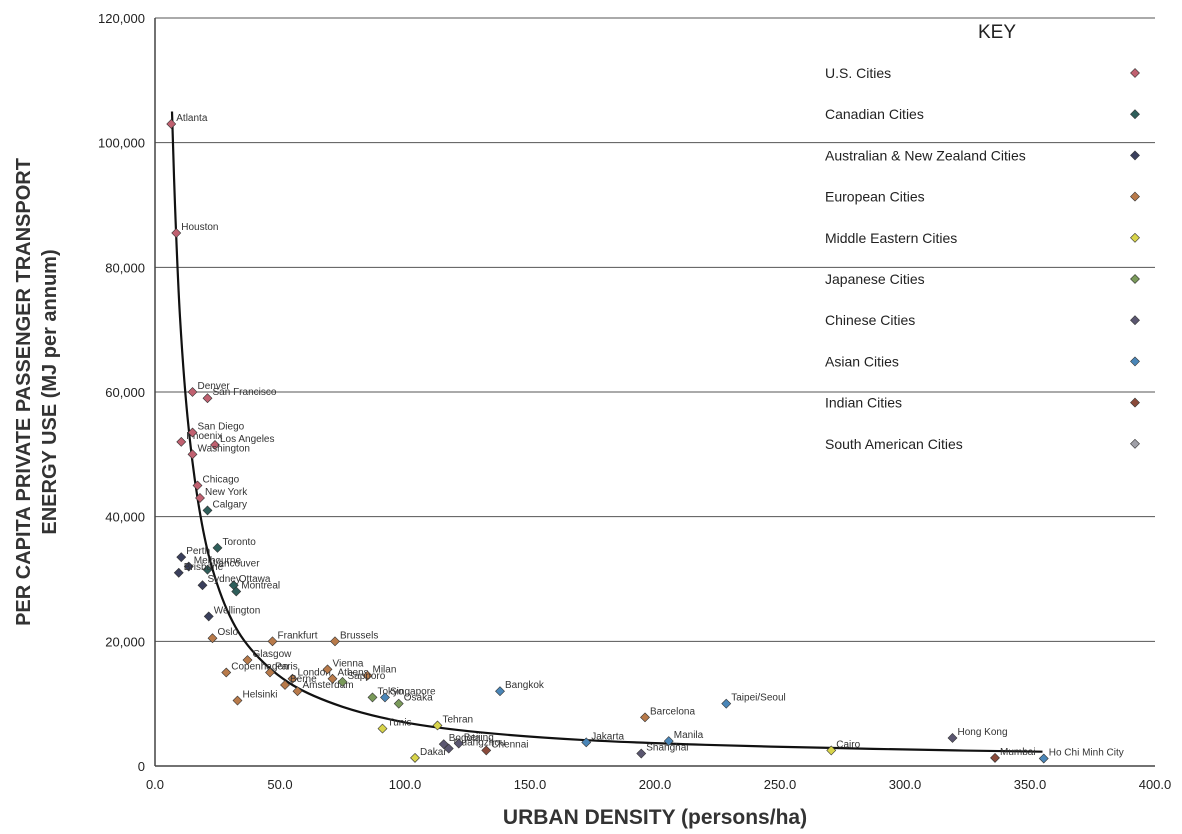  Describe the element at coordinates (863, 403) in the screenshot. I see `legend-entry-label: Indian Cities` at that location.